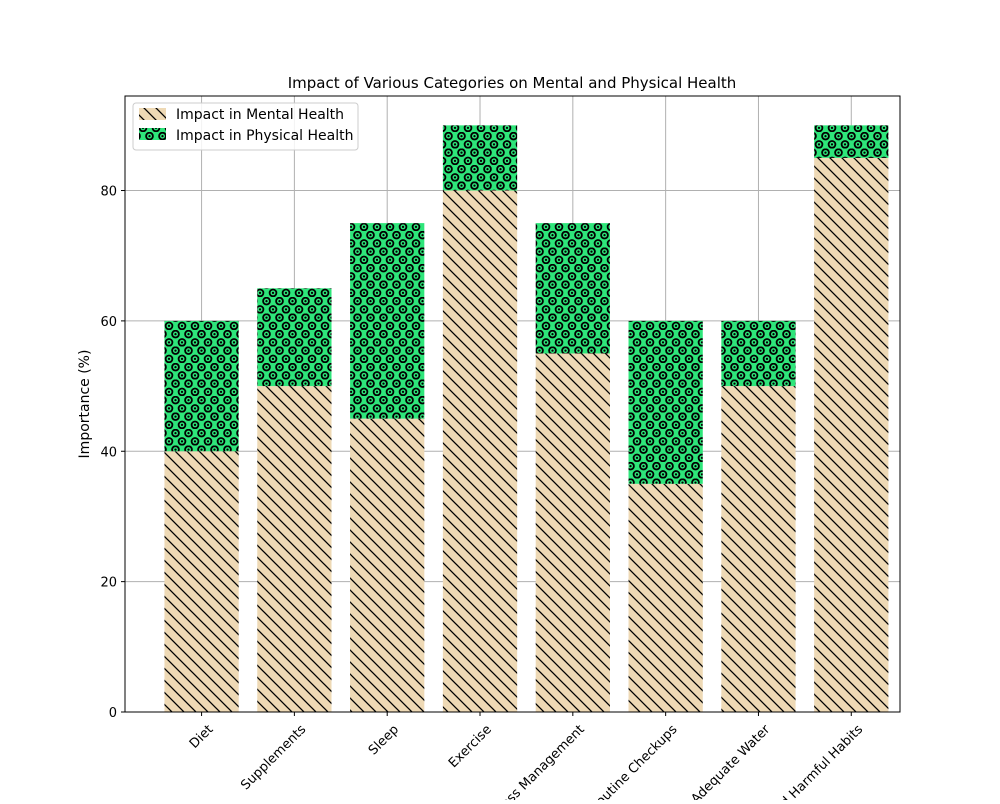 This screenshot has height=804, width=1000. What do you see at coordinates (152, 114) in the screenshot?
I see `legend-swatch-mental` at bounding box center [152, 114].